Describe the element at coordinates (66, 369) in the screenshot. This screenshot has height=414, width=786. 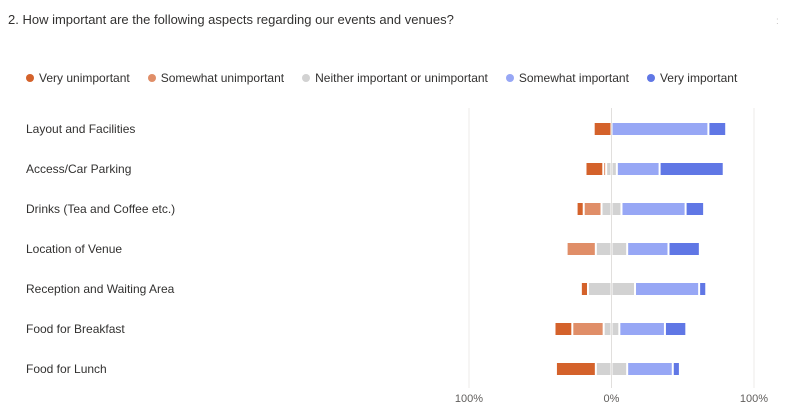
I see `category-label-food-for-lunch: Food for Lunch` at that location.